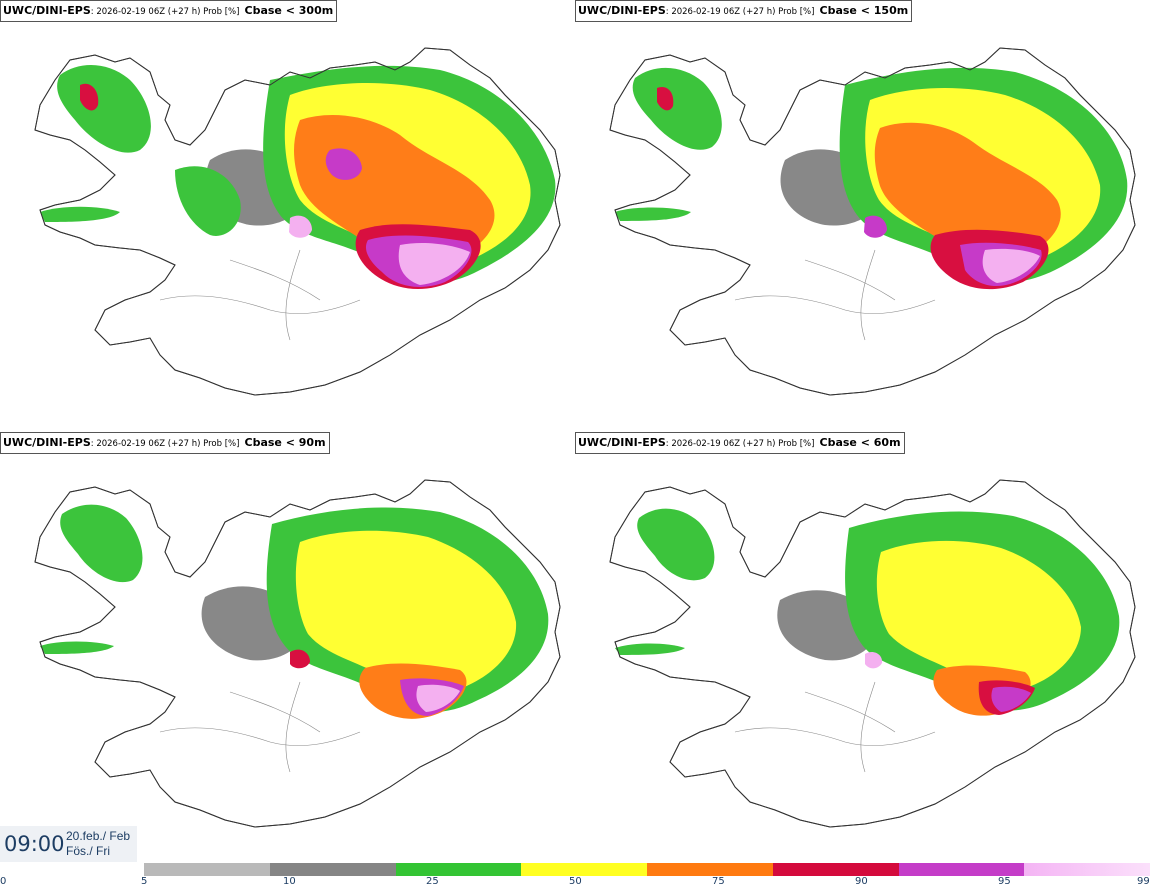 The width and height of the screenshot is (1150, 891). I want to click on colorbar-tick-label: 95, so click(1004, 881).